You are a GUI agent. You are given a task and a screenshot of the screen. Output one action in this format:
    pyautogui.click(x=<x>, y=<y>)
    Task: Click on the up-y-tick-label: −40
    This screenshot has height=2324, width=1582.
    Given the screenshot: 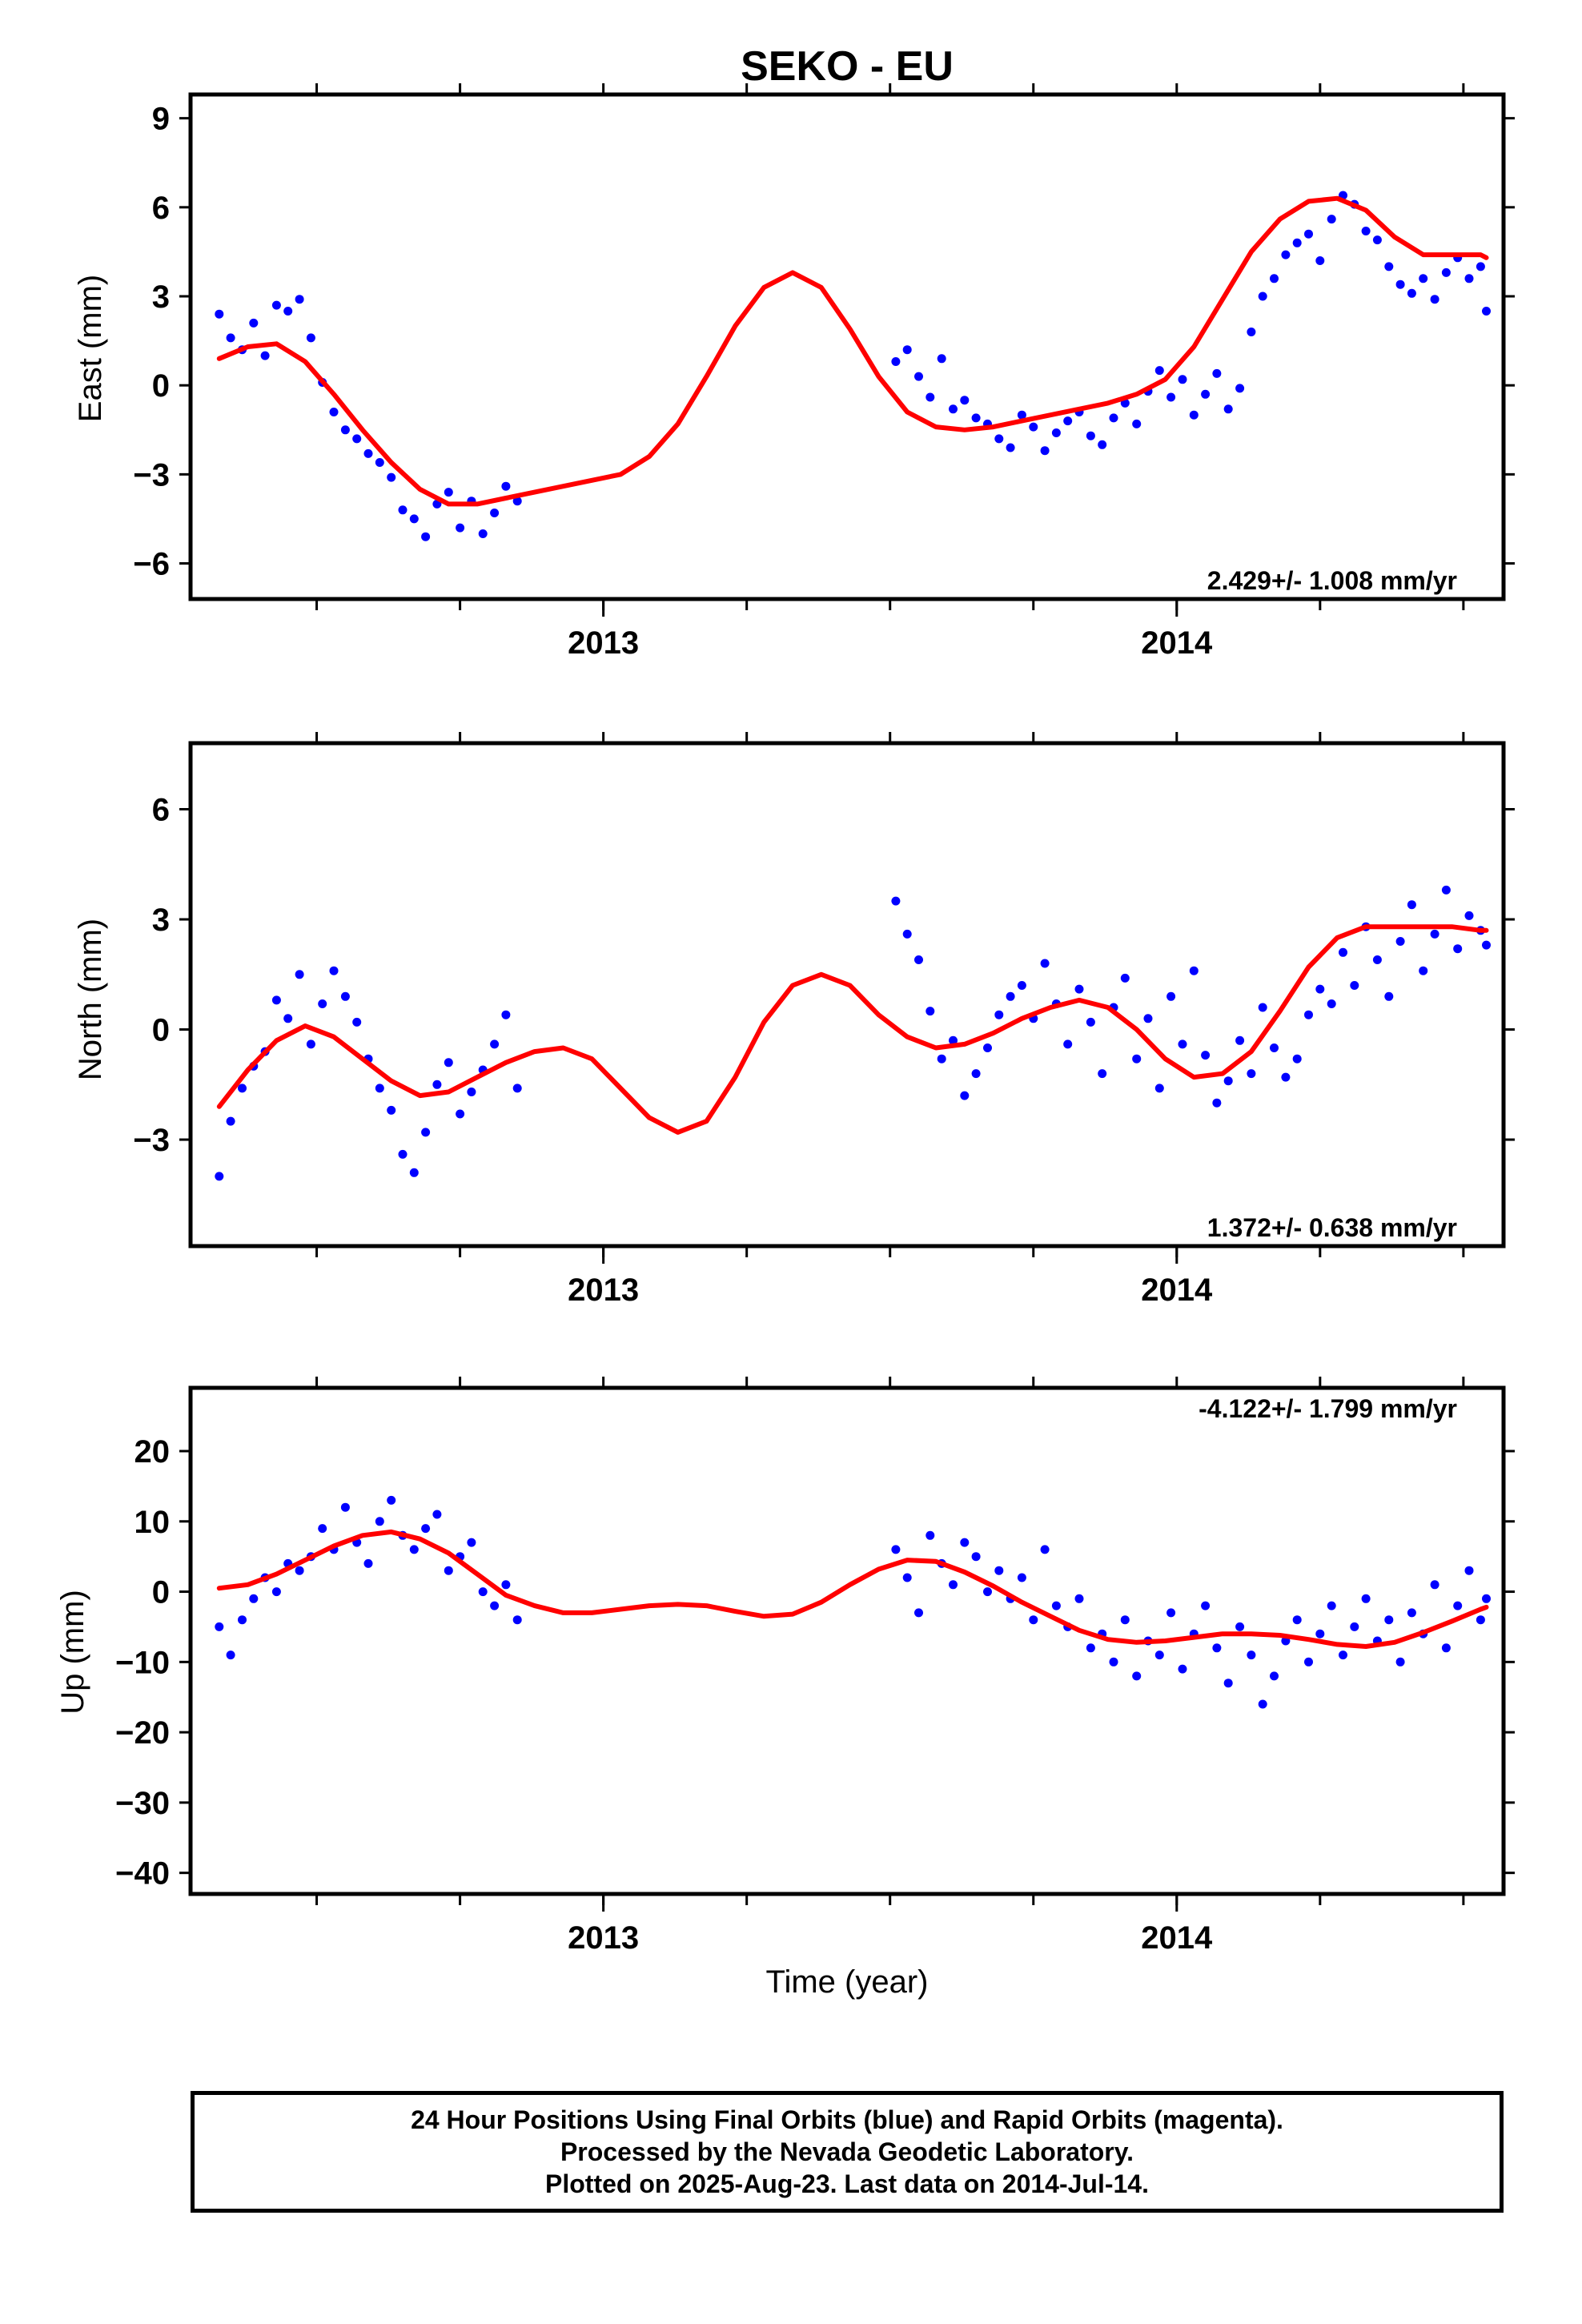 What is the action you would take?
    pyautogui.click(x=142, y=1874)
    